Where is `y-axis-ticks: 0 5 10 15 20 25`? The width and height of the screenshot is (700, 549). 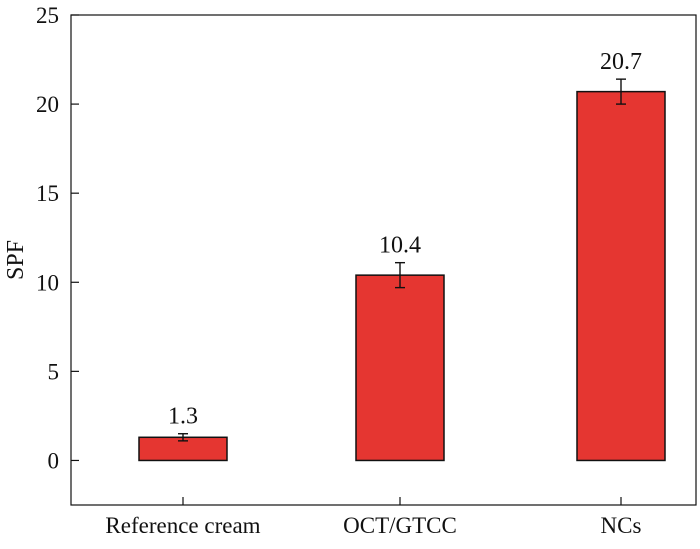 y-axis-ticks: 0 5 10 15 20 25 is located at coordinates (57, 238).